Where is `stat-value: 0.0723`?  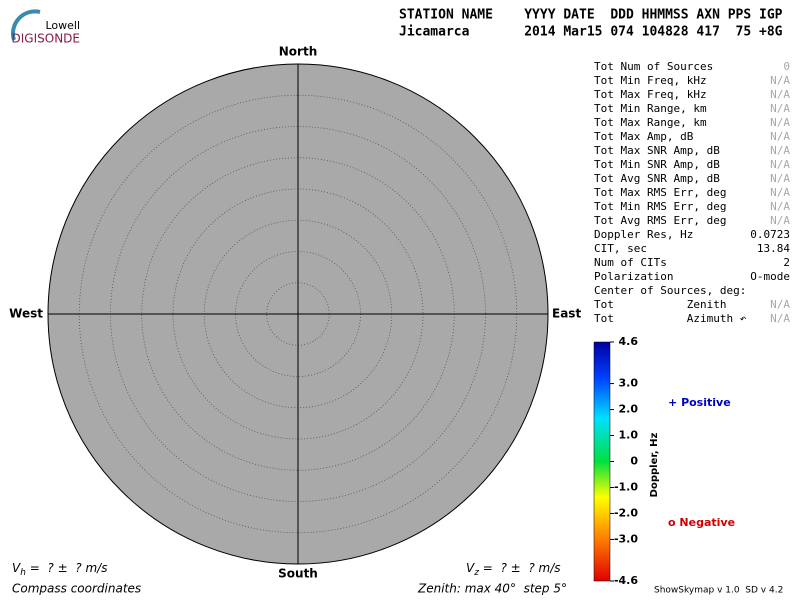
stat-value: 0.0723 is located at coordinates (770, 234).